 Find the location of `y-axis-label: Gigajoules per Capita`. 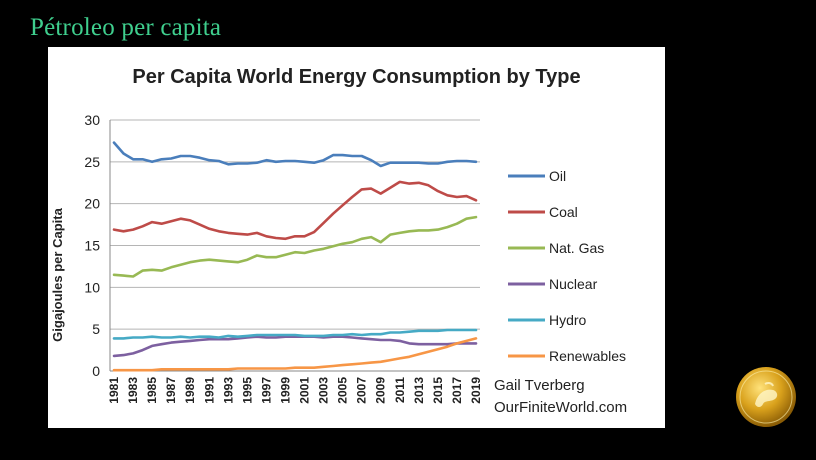

y-axis-label: Gigajoules per Capita is located at coordinates (57, 274).